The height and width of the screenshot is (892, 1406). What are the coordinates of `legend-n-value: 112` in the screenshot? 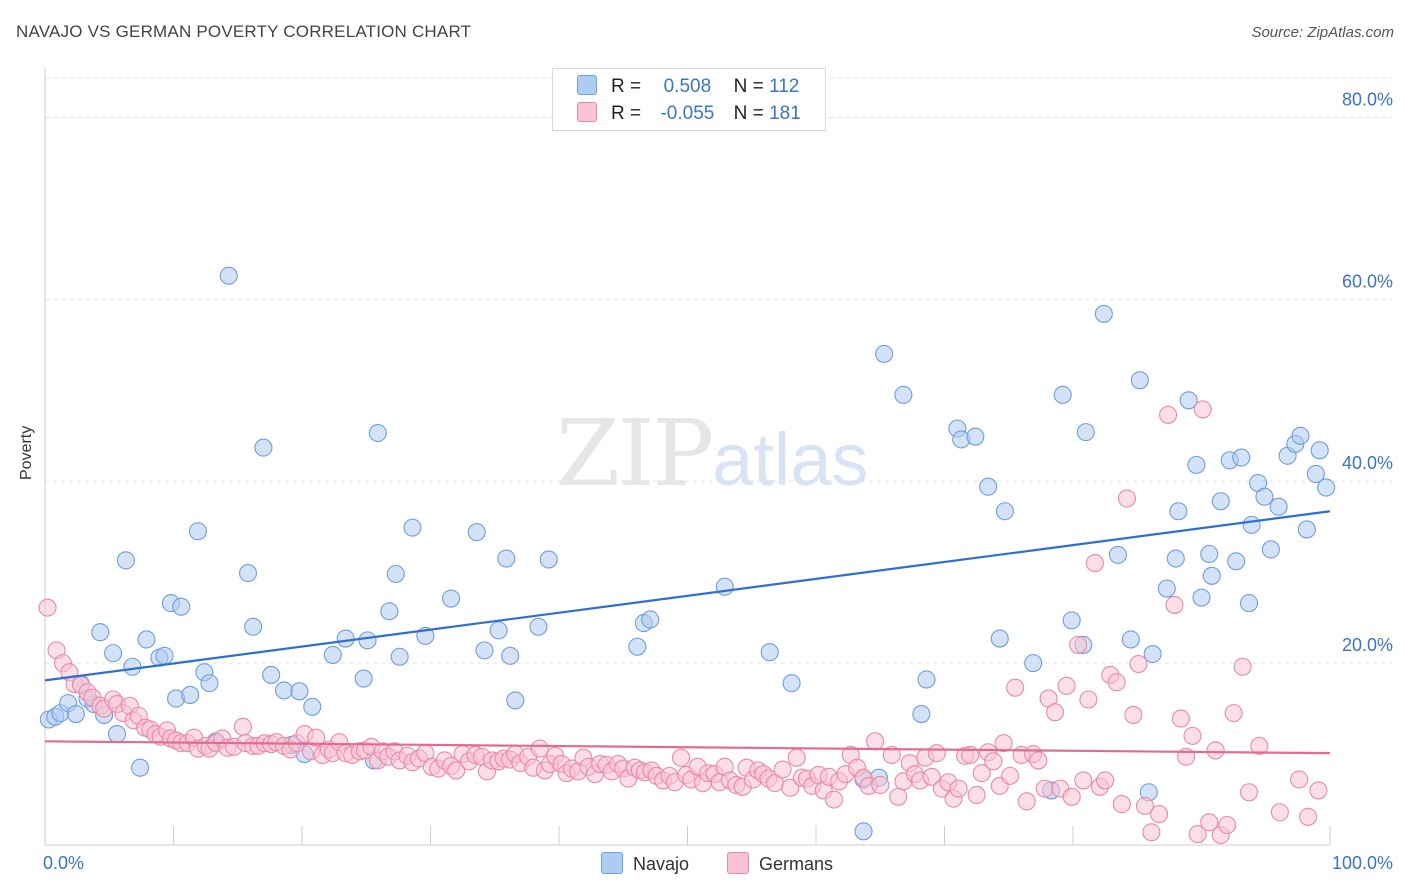 It's located at (784, 86).